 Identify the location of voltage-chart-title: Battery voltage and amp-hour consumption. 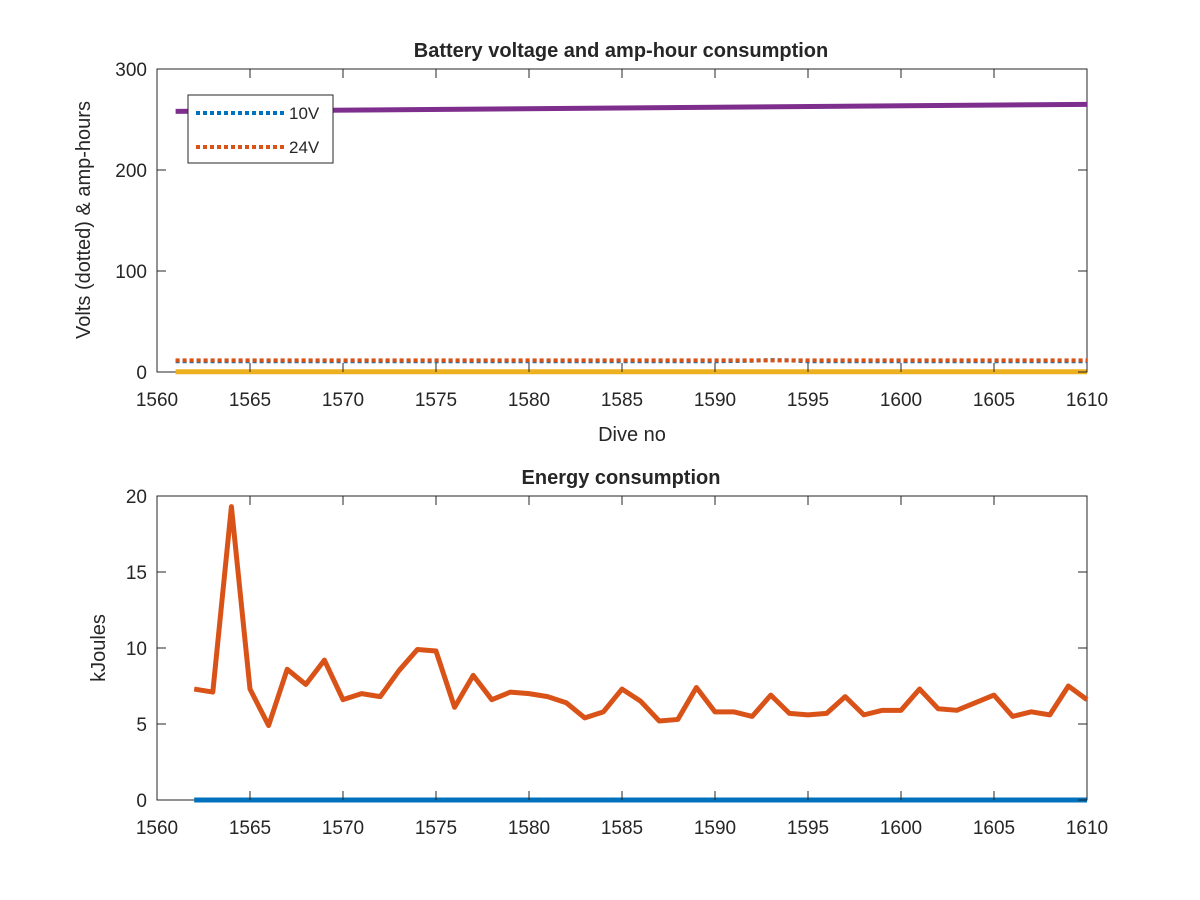
(621, 51).